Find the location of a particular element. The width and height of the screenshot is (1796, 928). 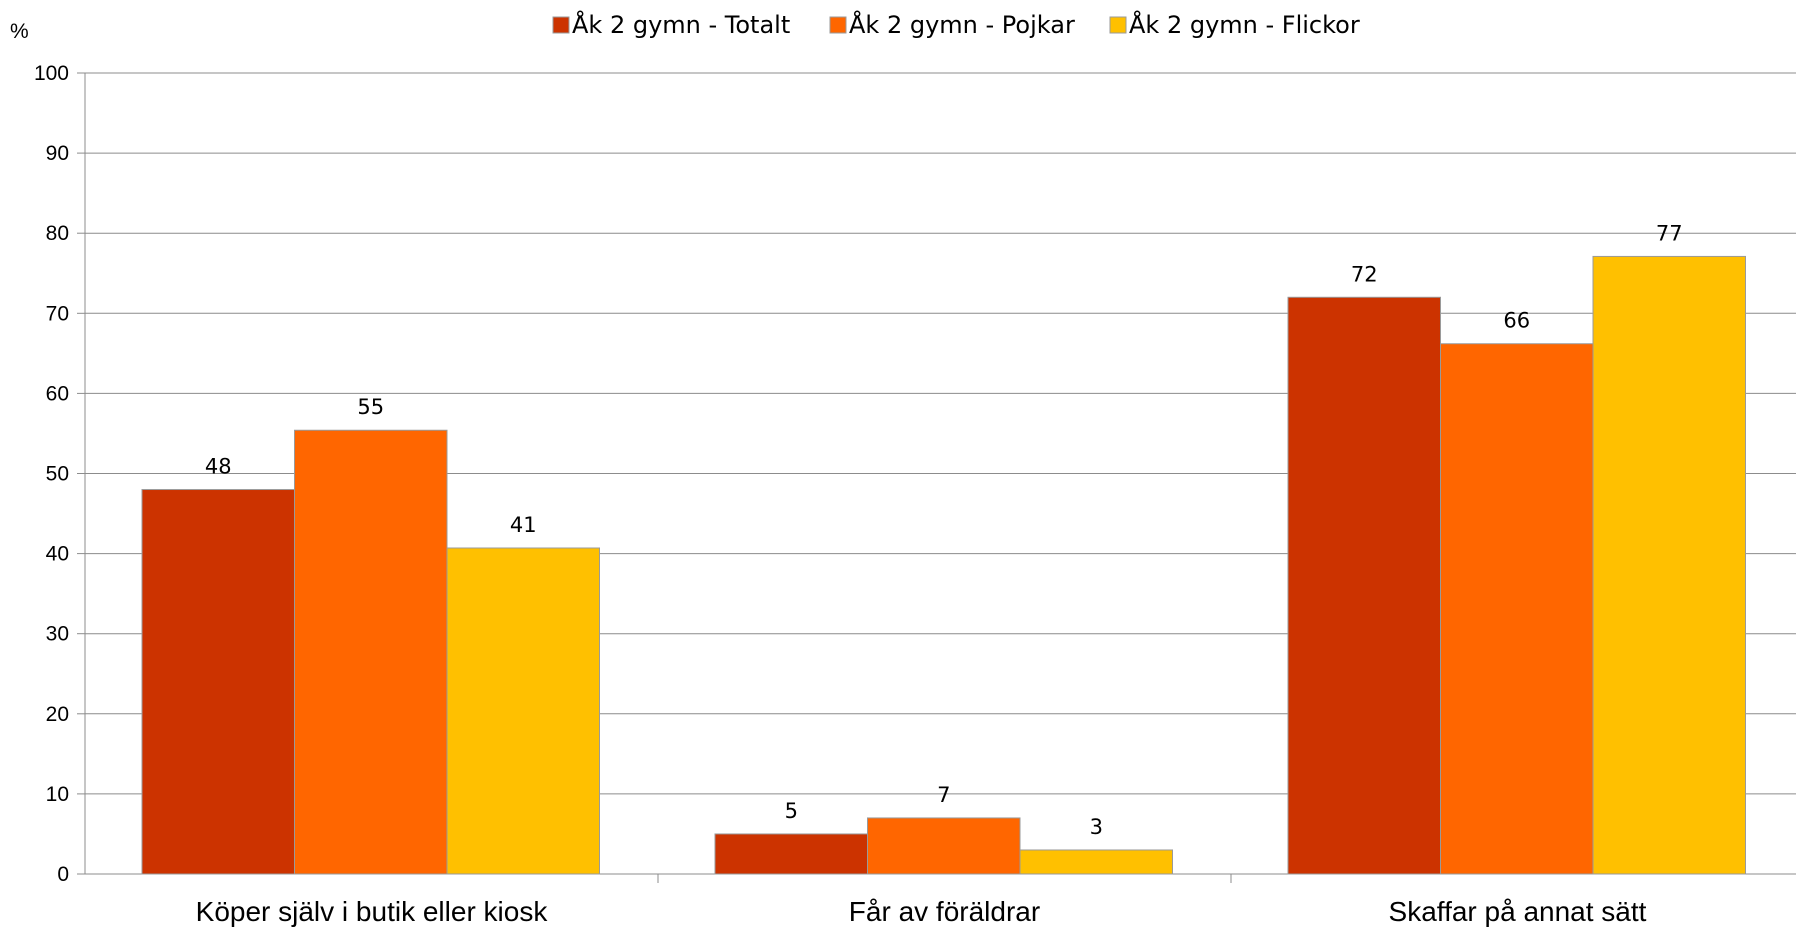

y-tick-label: 50 is located at coordinates (57, 474).